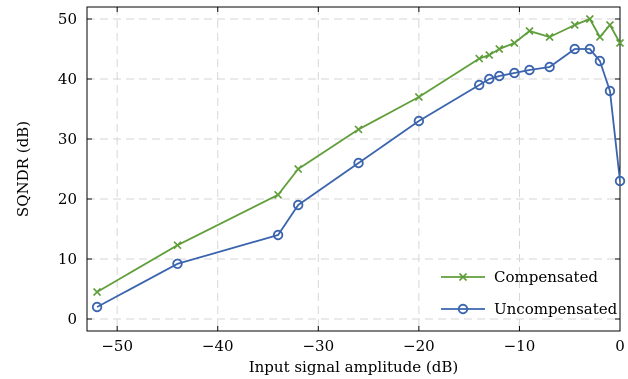 This screenshot has width=628, height=379. What do you see at coordinates (318, 346) in the screenshot?
I see `x-tick-label: −30` at bounding box center [318, 346].